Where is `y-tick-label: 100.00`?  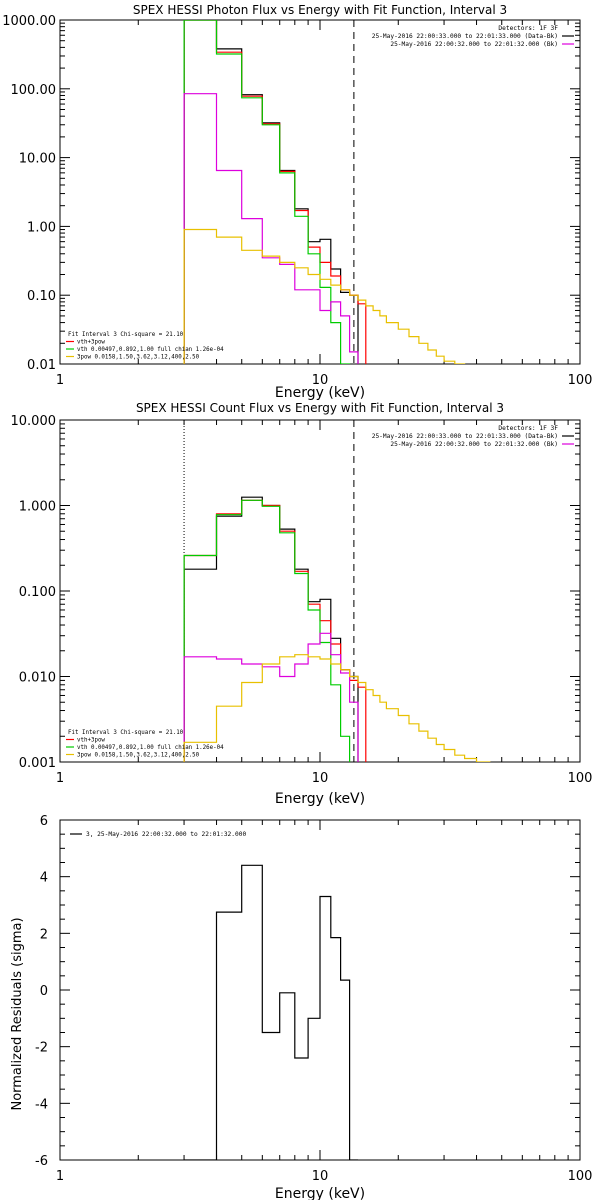 y-tick-label: 100.00 is located at coordinates (34, 90).